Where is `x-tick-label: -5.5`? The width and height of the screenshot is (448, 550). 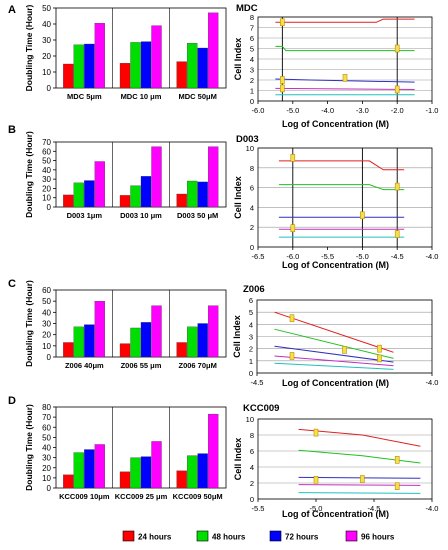
x-tick-label: -5.5 is located at coordinates (327, 256).